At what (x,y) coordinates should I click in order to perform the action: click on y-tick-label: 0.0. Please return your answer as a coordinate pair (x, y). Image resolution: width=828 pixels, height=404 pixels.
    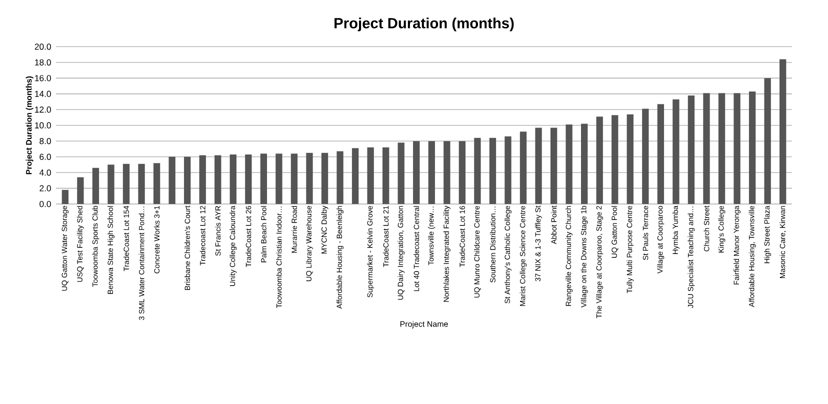
    Looking at the image, I should click on (45, 204).